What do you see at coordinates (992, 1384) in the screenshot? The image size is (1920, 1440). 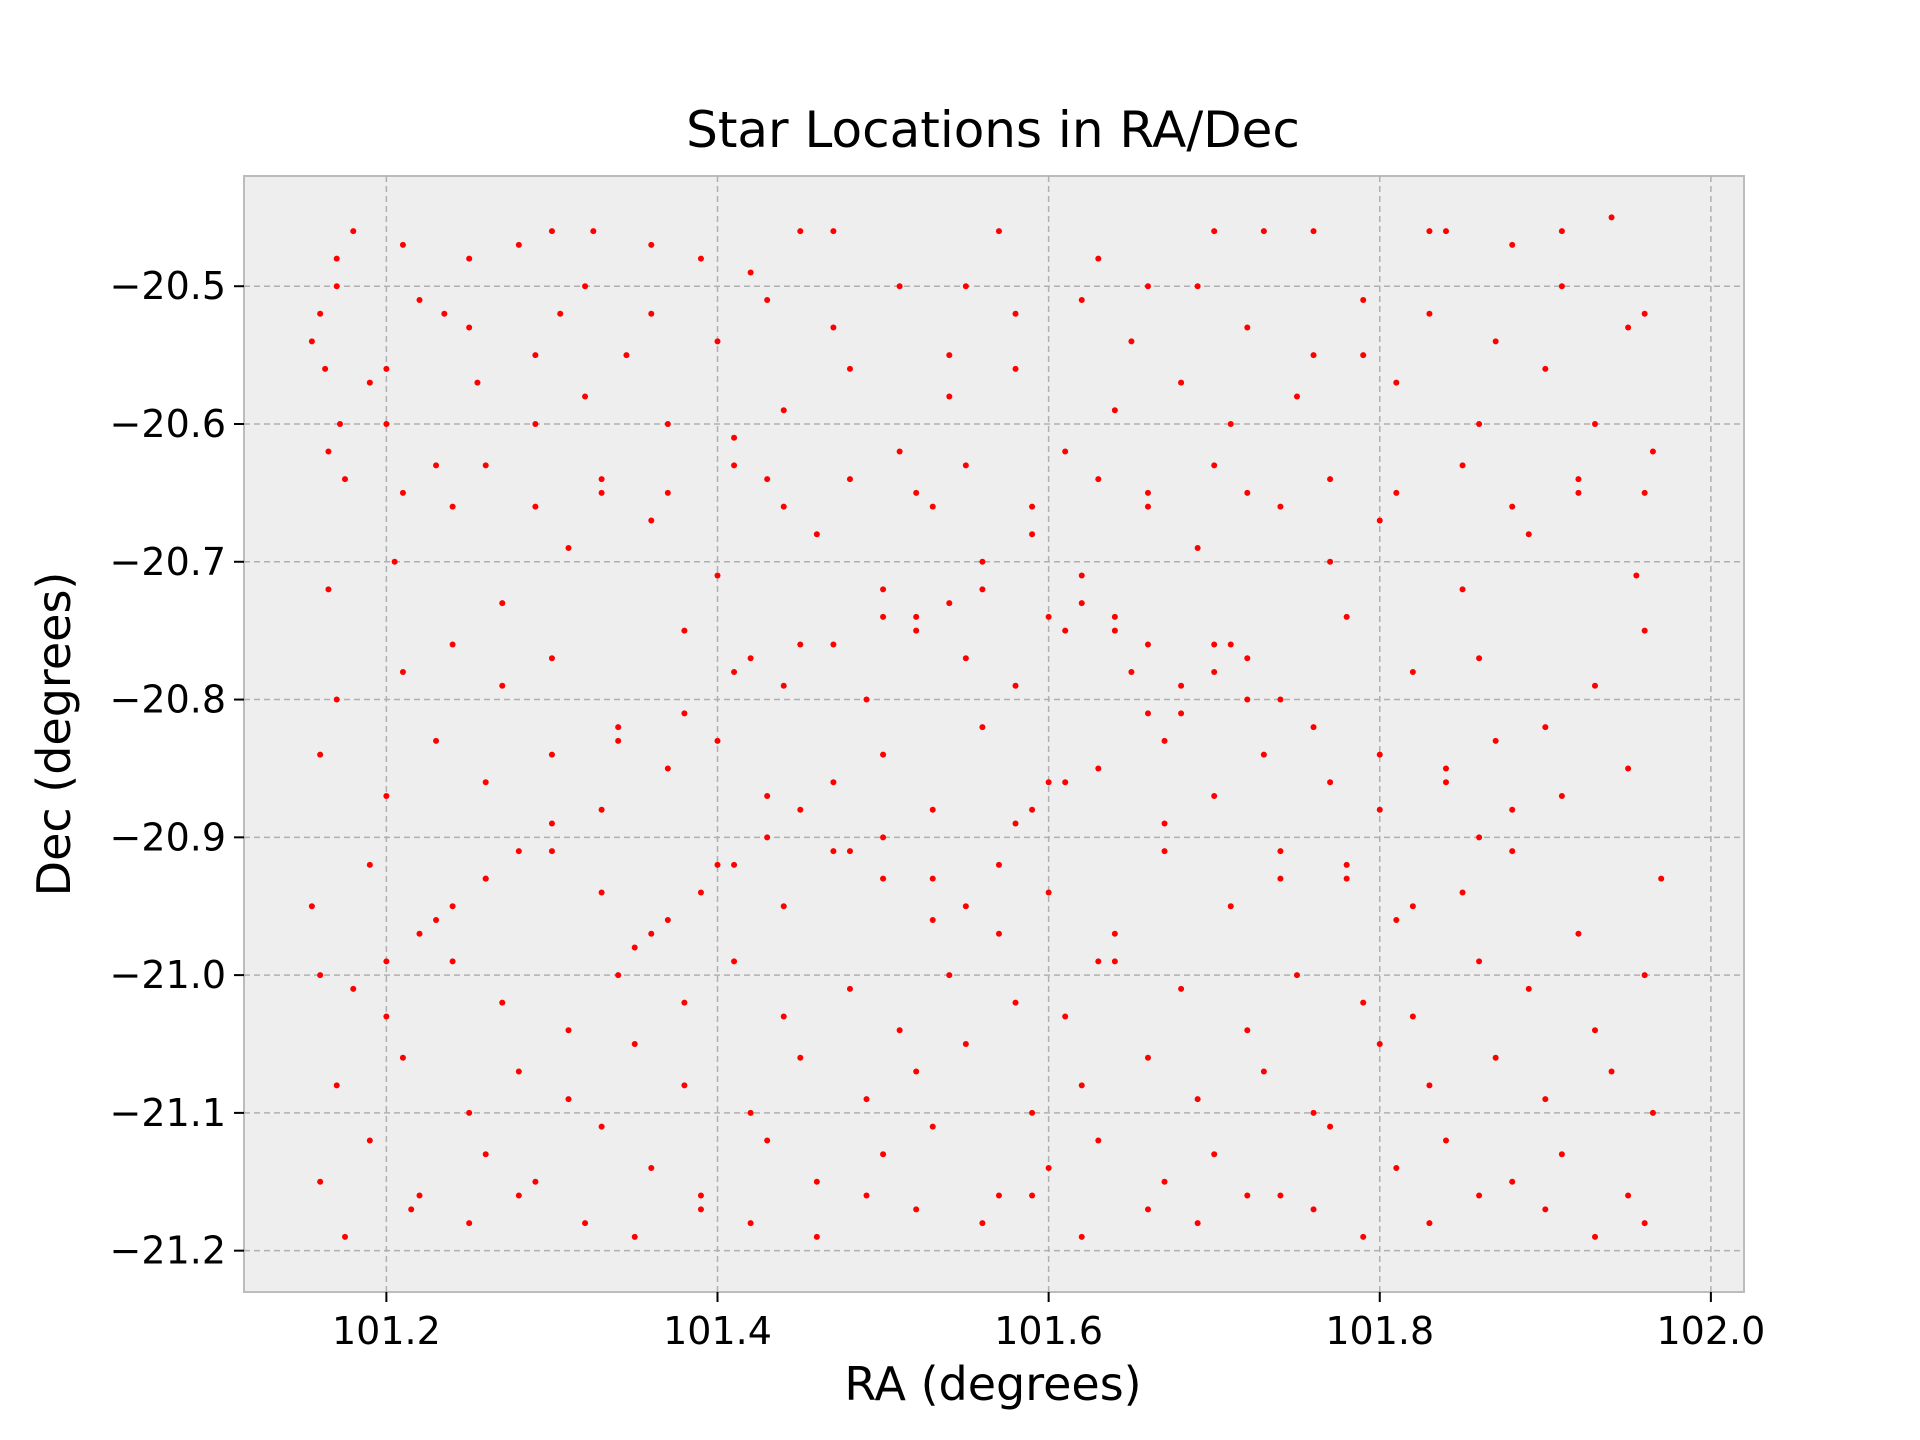 I see `x-axis-label: RA (degrees)` at bounding box center [992, 1384].